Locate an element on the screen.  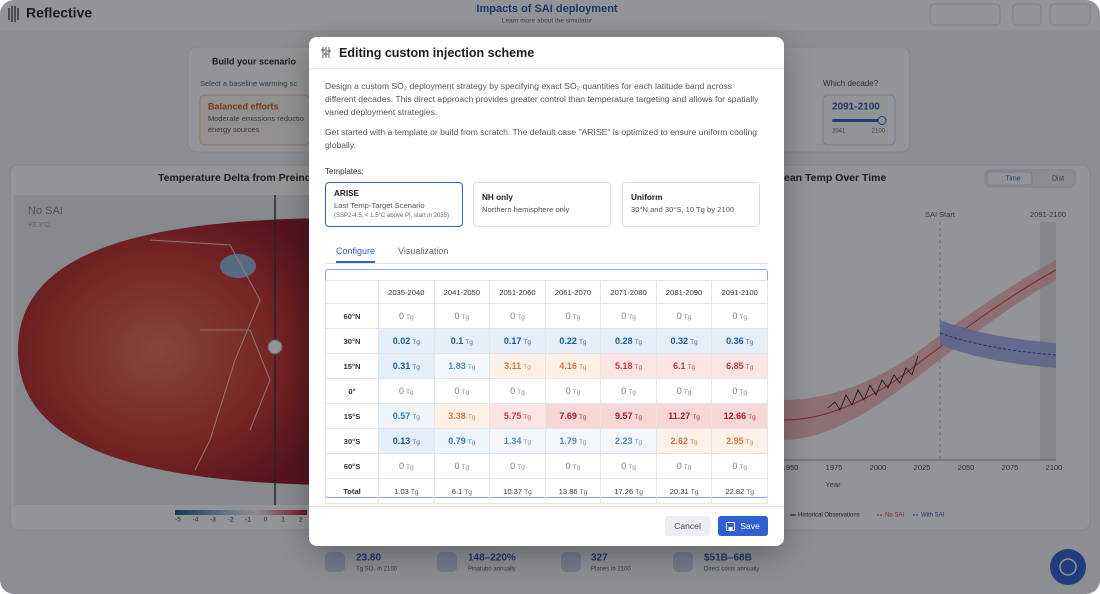
help-button is located at coordinates (1068, 567).